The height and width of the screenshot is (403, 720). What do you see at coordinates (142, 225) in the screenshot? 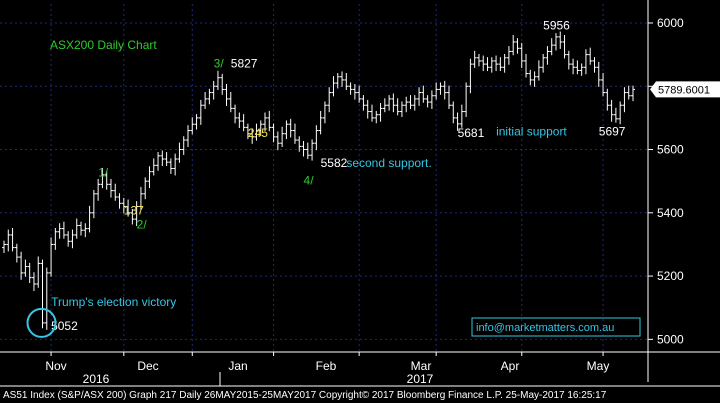
I see `annotation-wave: 2/` at bounding box center [142, 225].